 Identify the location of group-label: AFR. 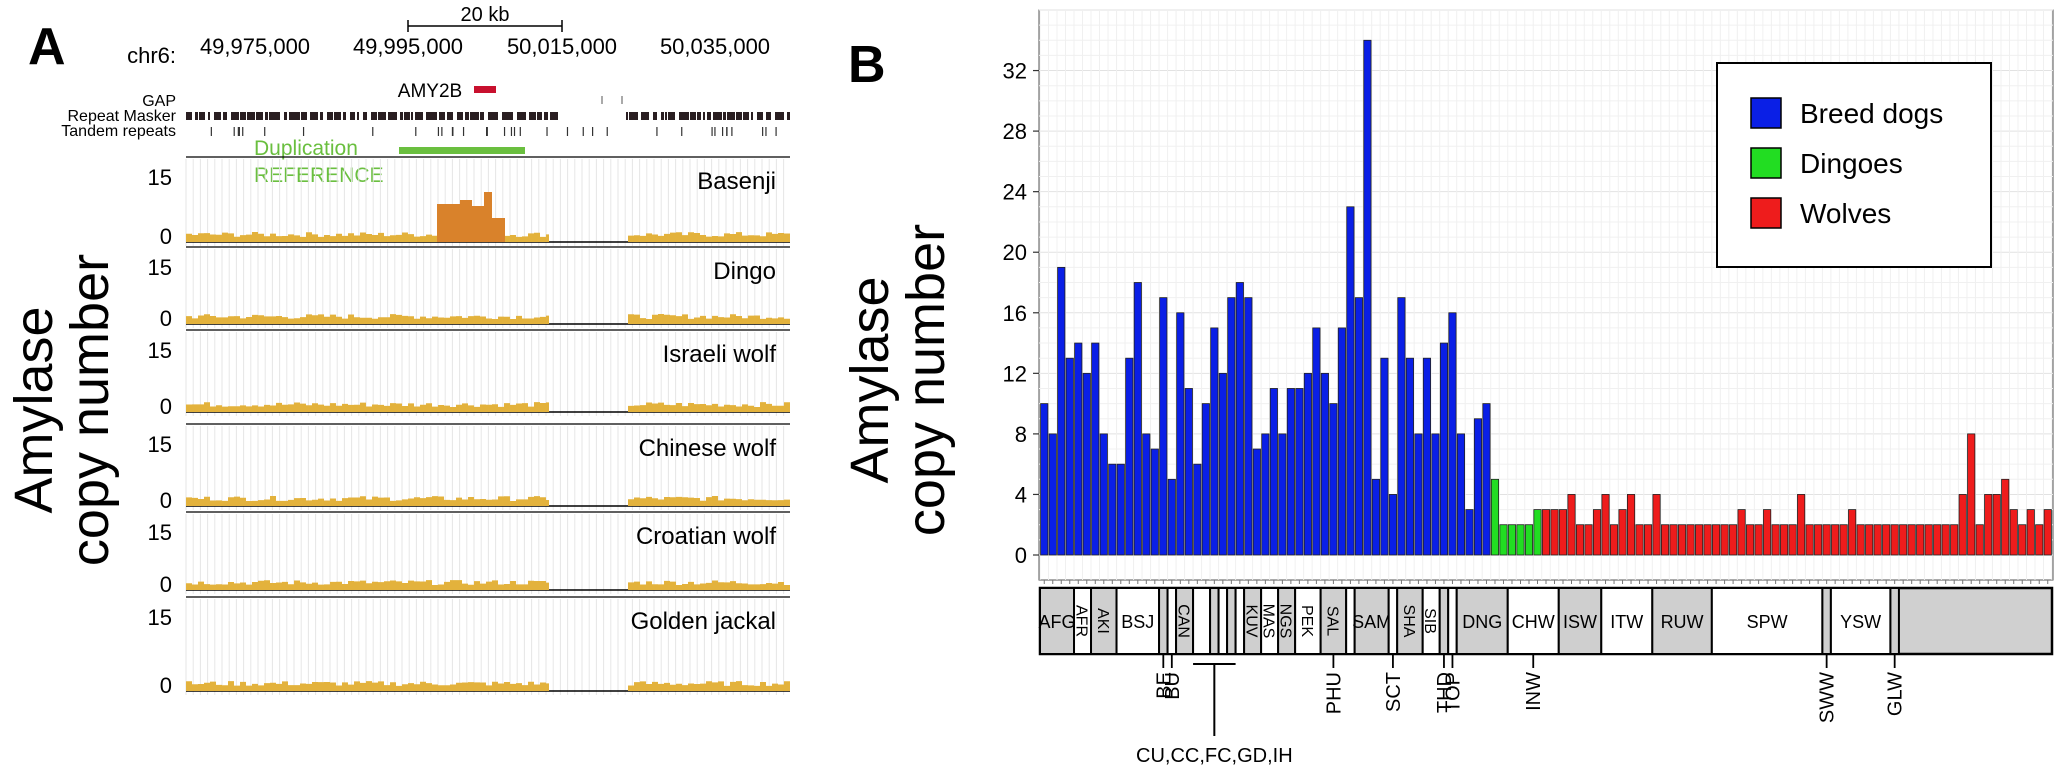
(1081, 621).